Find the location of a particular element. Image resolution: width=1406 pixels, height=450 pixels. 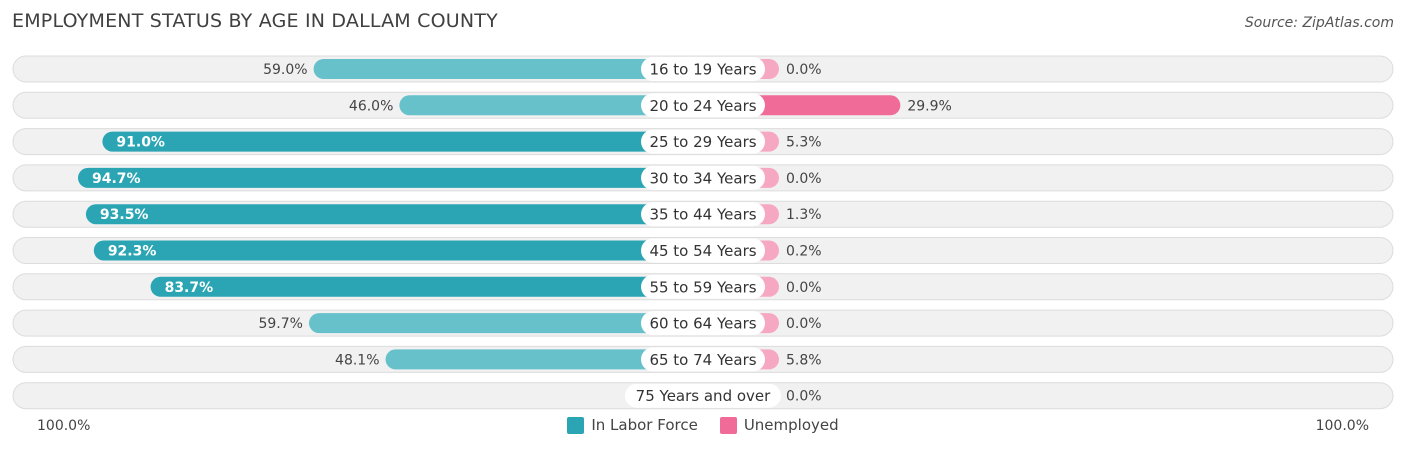

category-label-16-to-19-years: 16 to 19 Years is located at coordinates (702, 70).